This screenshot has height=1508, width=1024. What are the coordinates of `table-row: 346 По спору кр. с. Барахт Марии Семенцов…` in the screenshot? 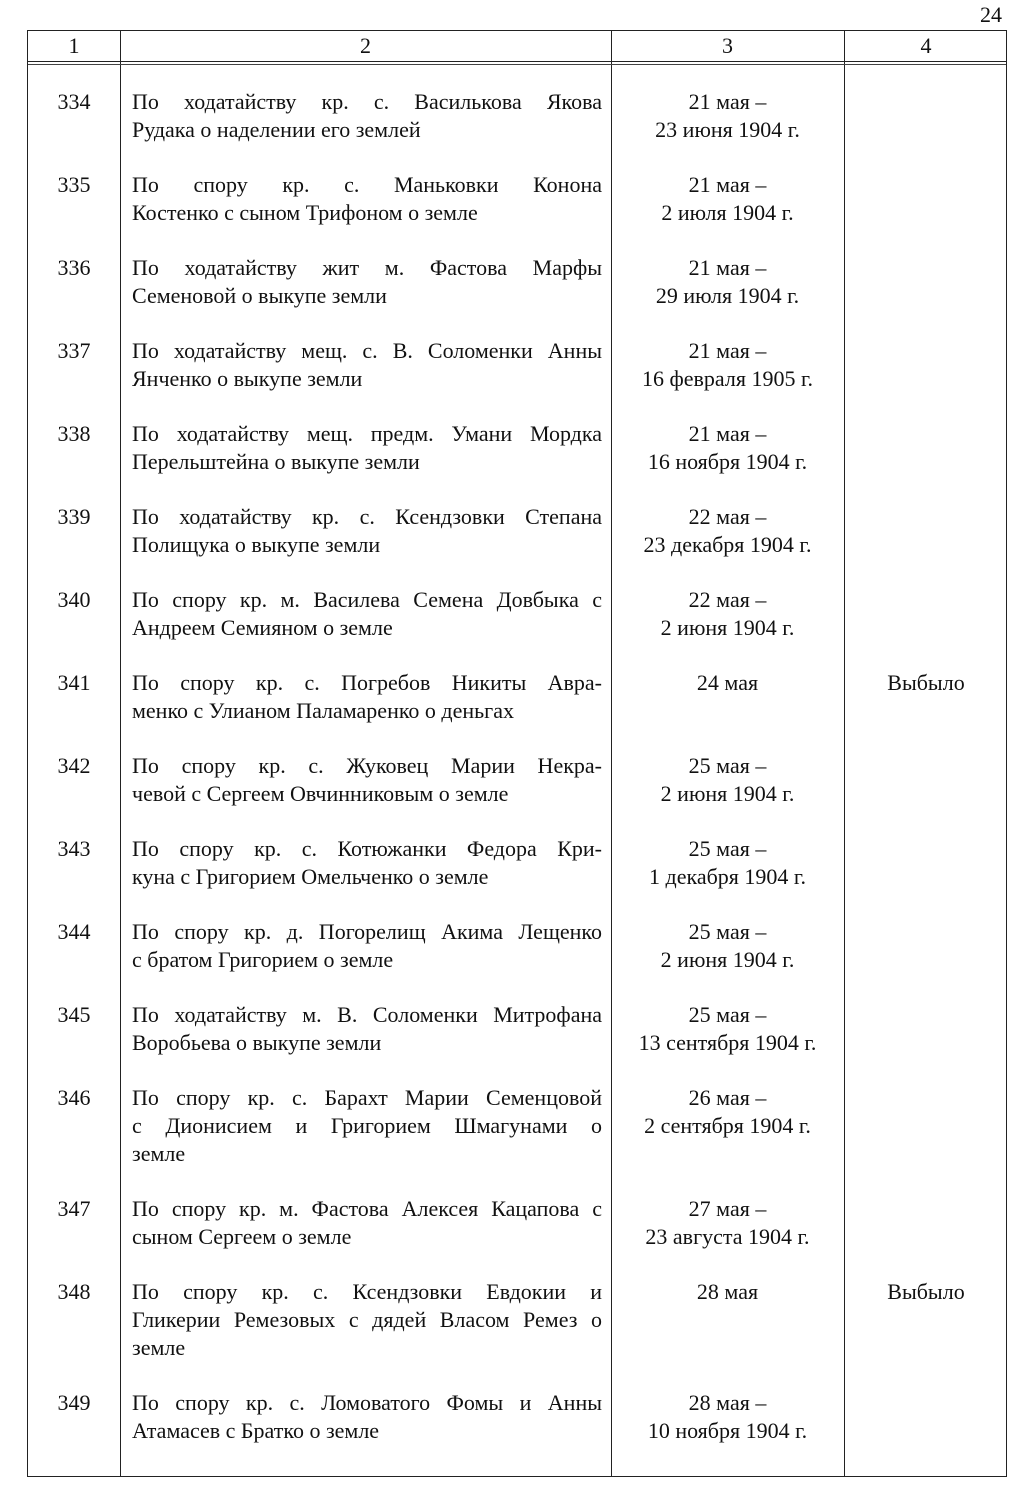 It's located at (517, 1139).